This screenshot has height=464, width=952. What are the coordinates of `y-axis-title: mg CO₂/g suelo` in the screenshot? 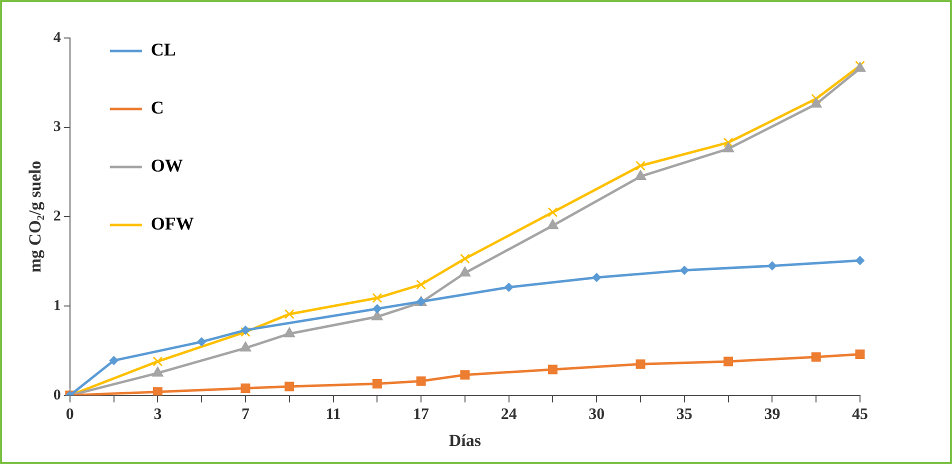 It's located at (35, 216).